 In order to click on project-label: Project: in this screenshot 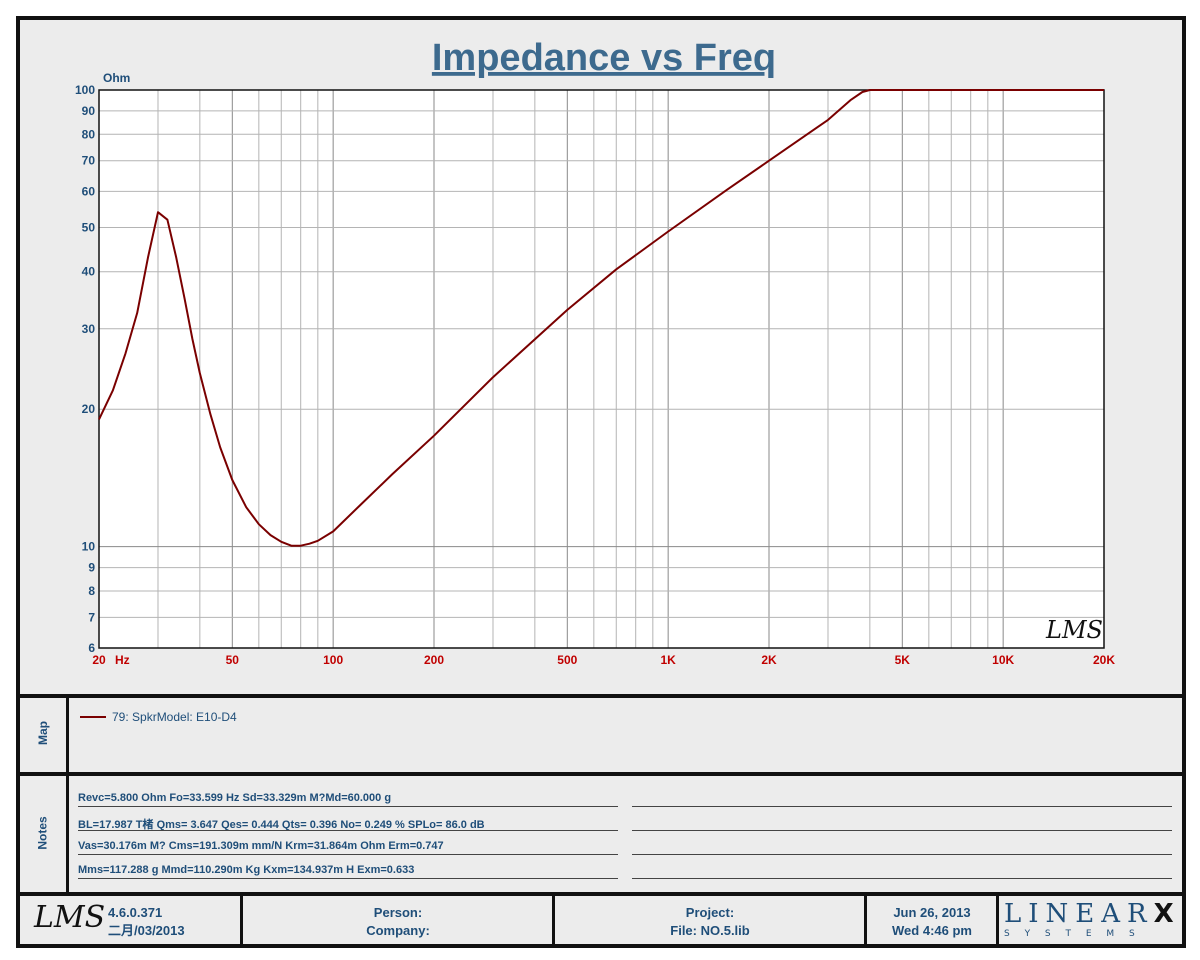, I will do `click(710, 912)`.